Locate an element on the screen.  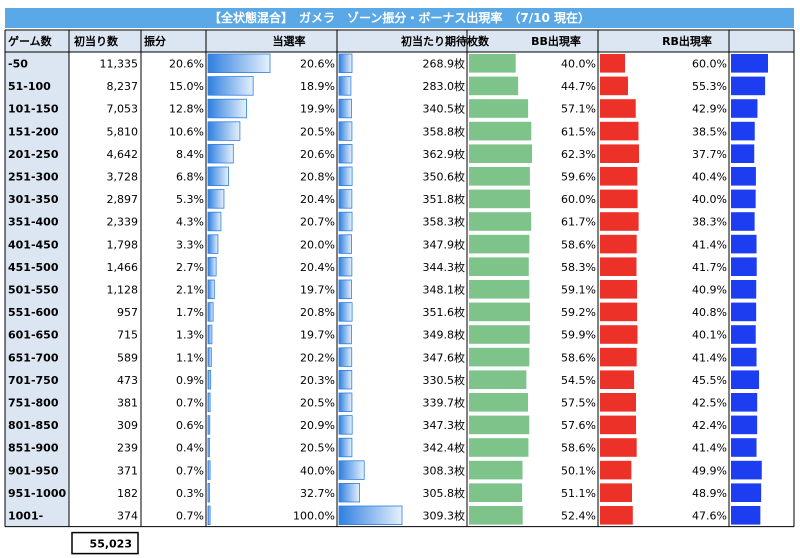
rb-rate-value: 40.0% is located at coordinates (709, 199).